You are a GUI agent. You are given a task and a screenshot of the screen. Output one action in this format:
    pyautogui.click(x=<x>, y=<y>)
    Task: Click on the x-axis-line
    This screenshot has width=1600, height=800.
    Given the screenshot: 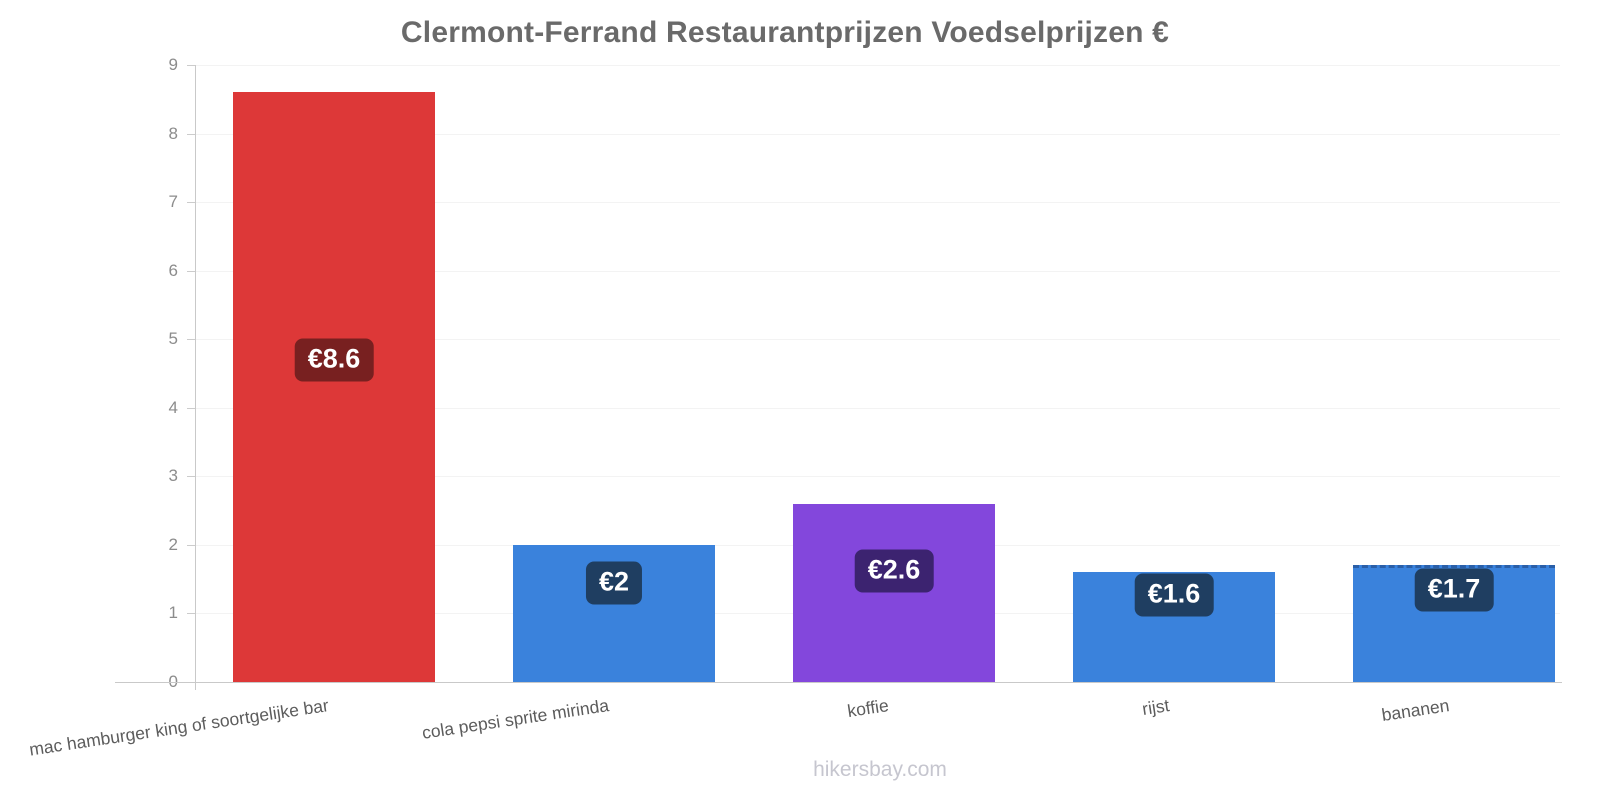 What is the action you would take?
    pyautogui.click(x=838, y=682)
    